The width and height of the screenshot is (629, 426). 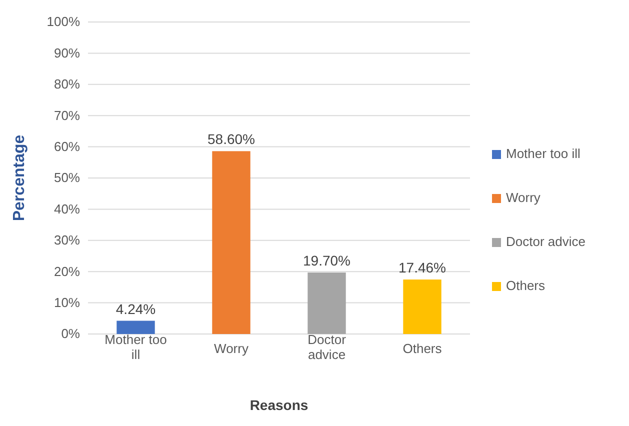 I want to click on x-axis-title: Reasons, so click(x=279, y=405).